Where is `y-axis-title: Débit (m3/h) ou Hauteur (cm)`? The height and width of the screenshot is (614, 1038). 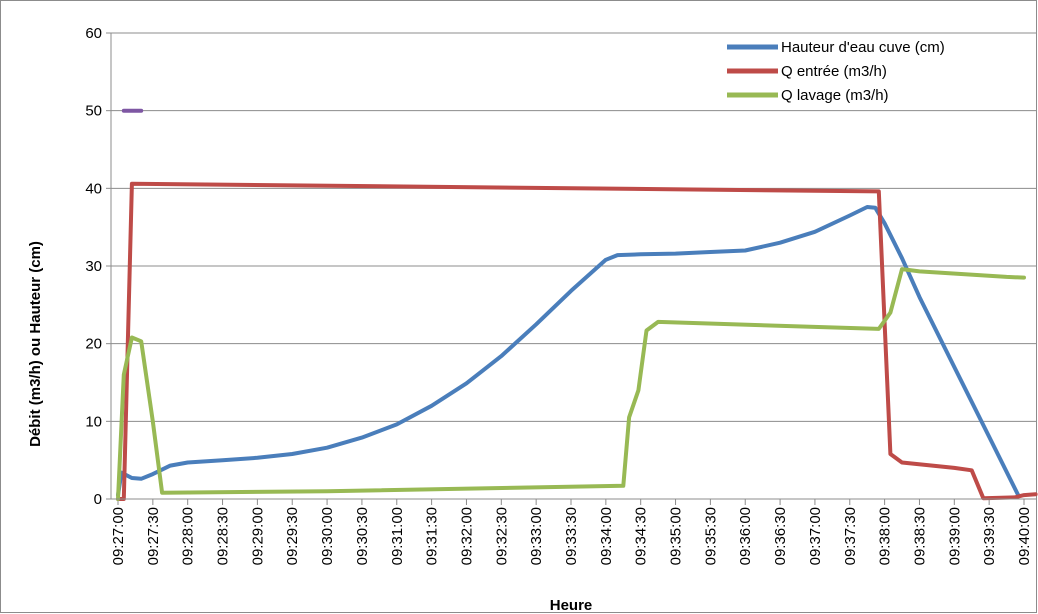 y-axis-title: Débit (m3/h) ou Hauteur (cm) is located at coordinates (35, 344).